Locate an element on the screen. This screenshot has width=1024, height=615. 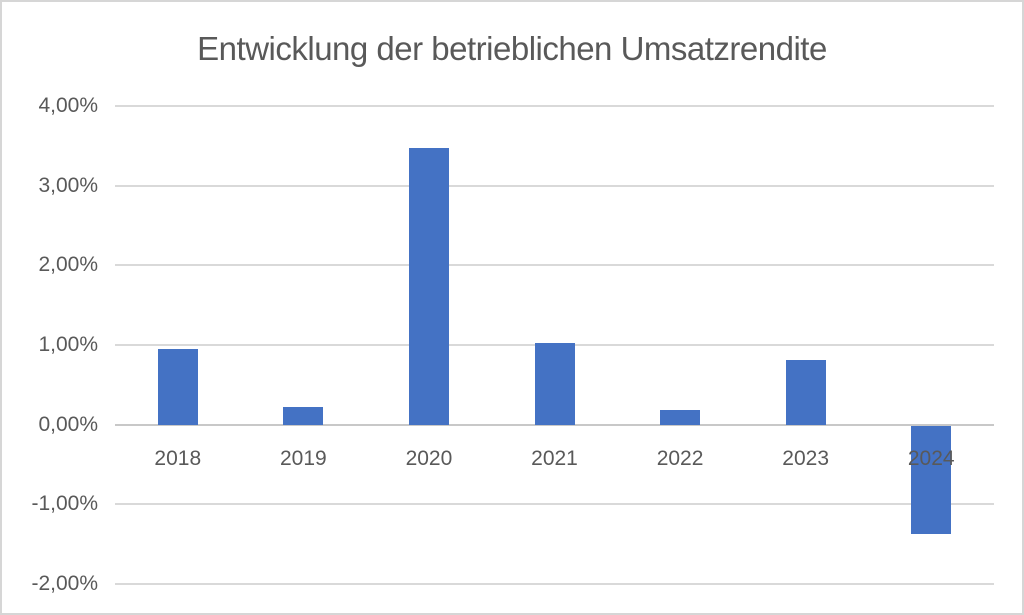
gridline-2,00% is located at coordinates (554, 265).